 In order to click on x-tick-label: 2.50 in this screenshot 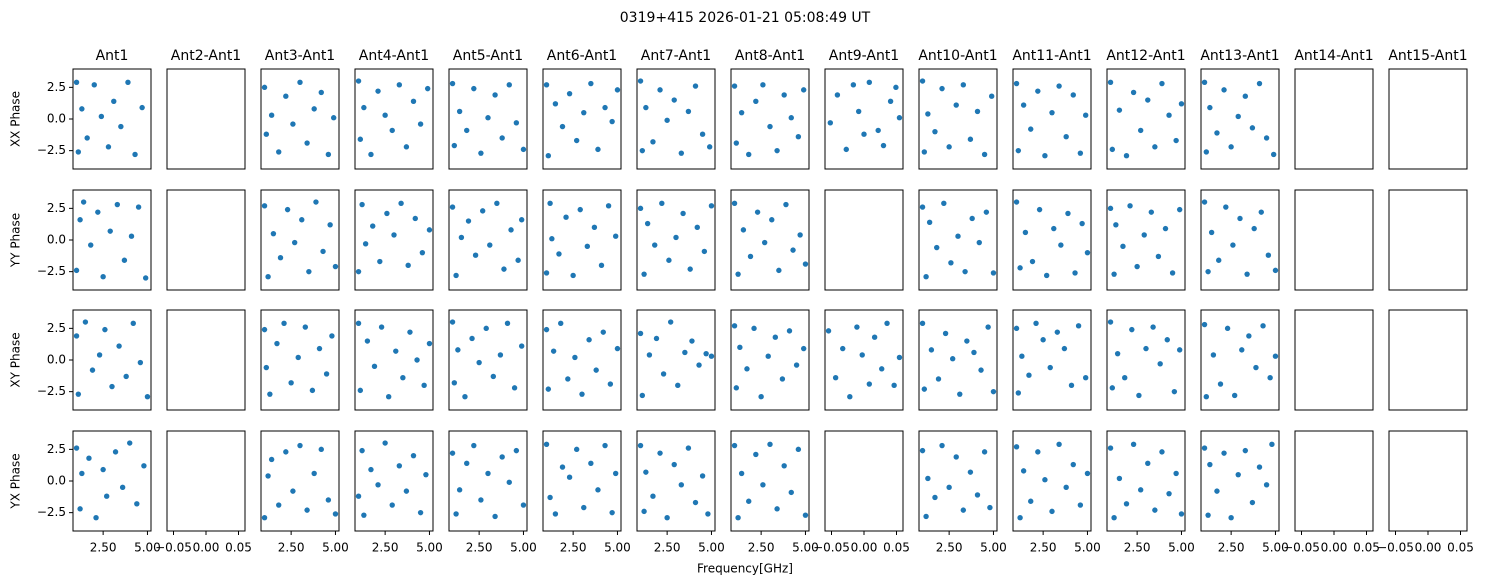, I will do `click(1043, 548)`.